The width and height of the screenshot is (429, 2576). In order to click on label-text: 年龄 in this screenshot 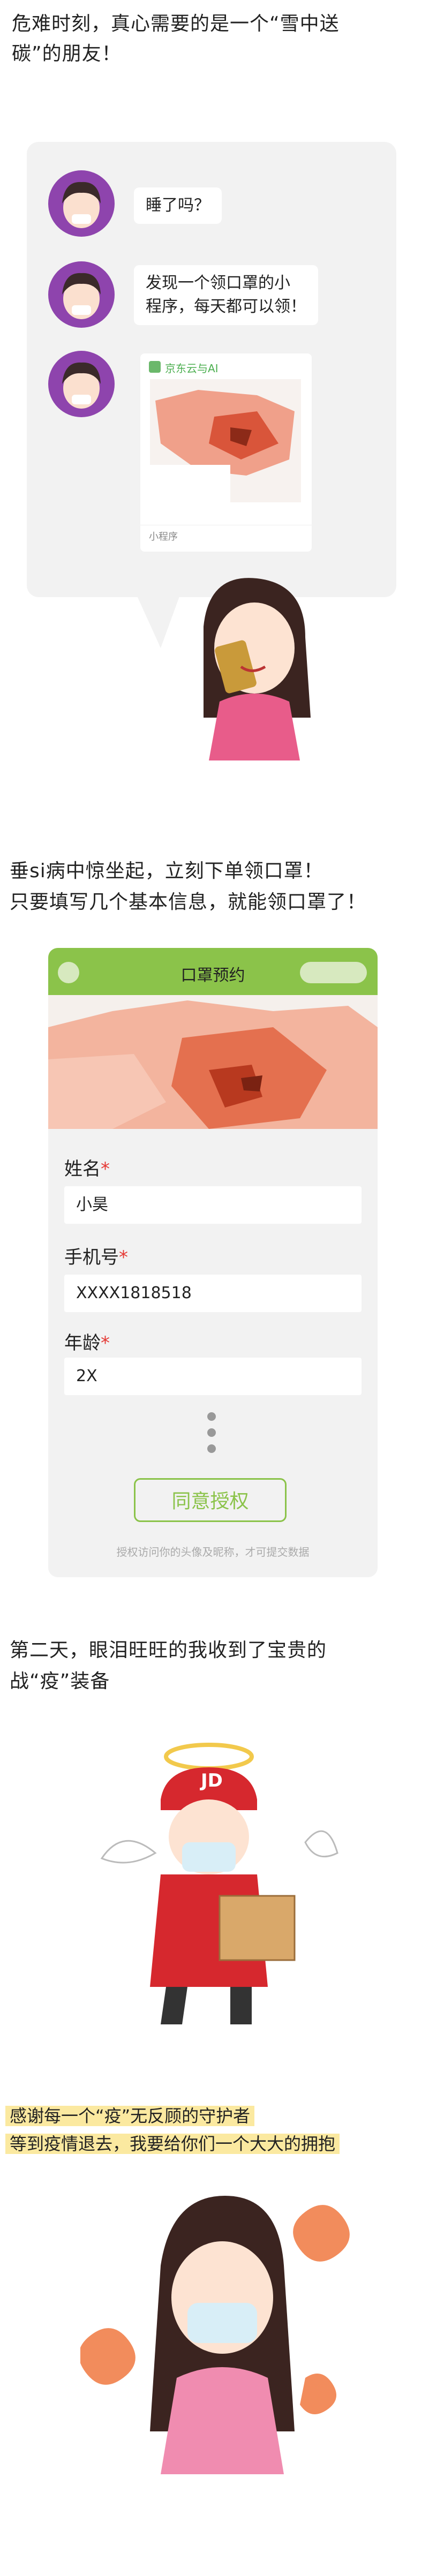, I will do `click(82, 1343)`.